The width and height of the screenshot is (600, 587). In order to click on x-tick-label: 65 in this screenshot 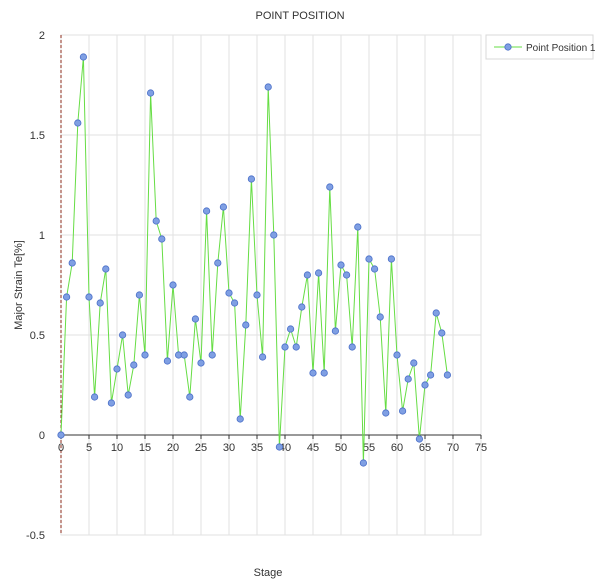, I will do `click(425, 448)`.